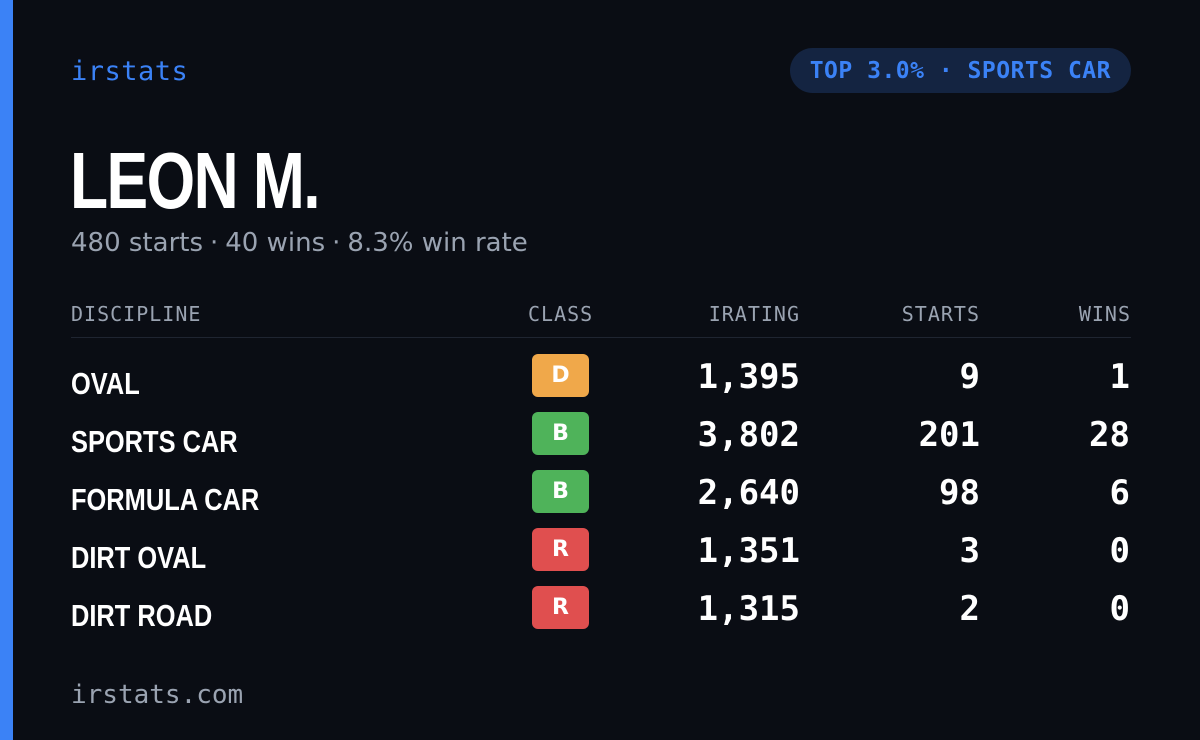 The image size is (1200, 740). I want to click on table-row: FORMULA CAR B 2,640 98 6, so click(601, 499).